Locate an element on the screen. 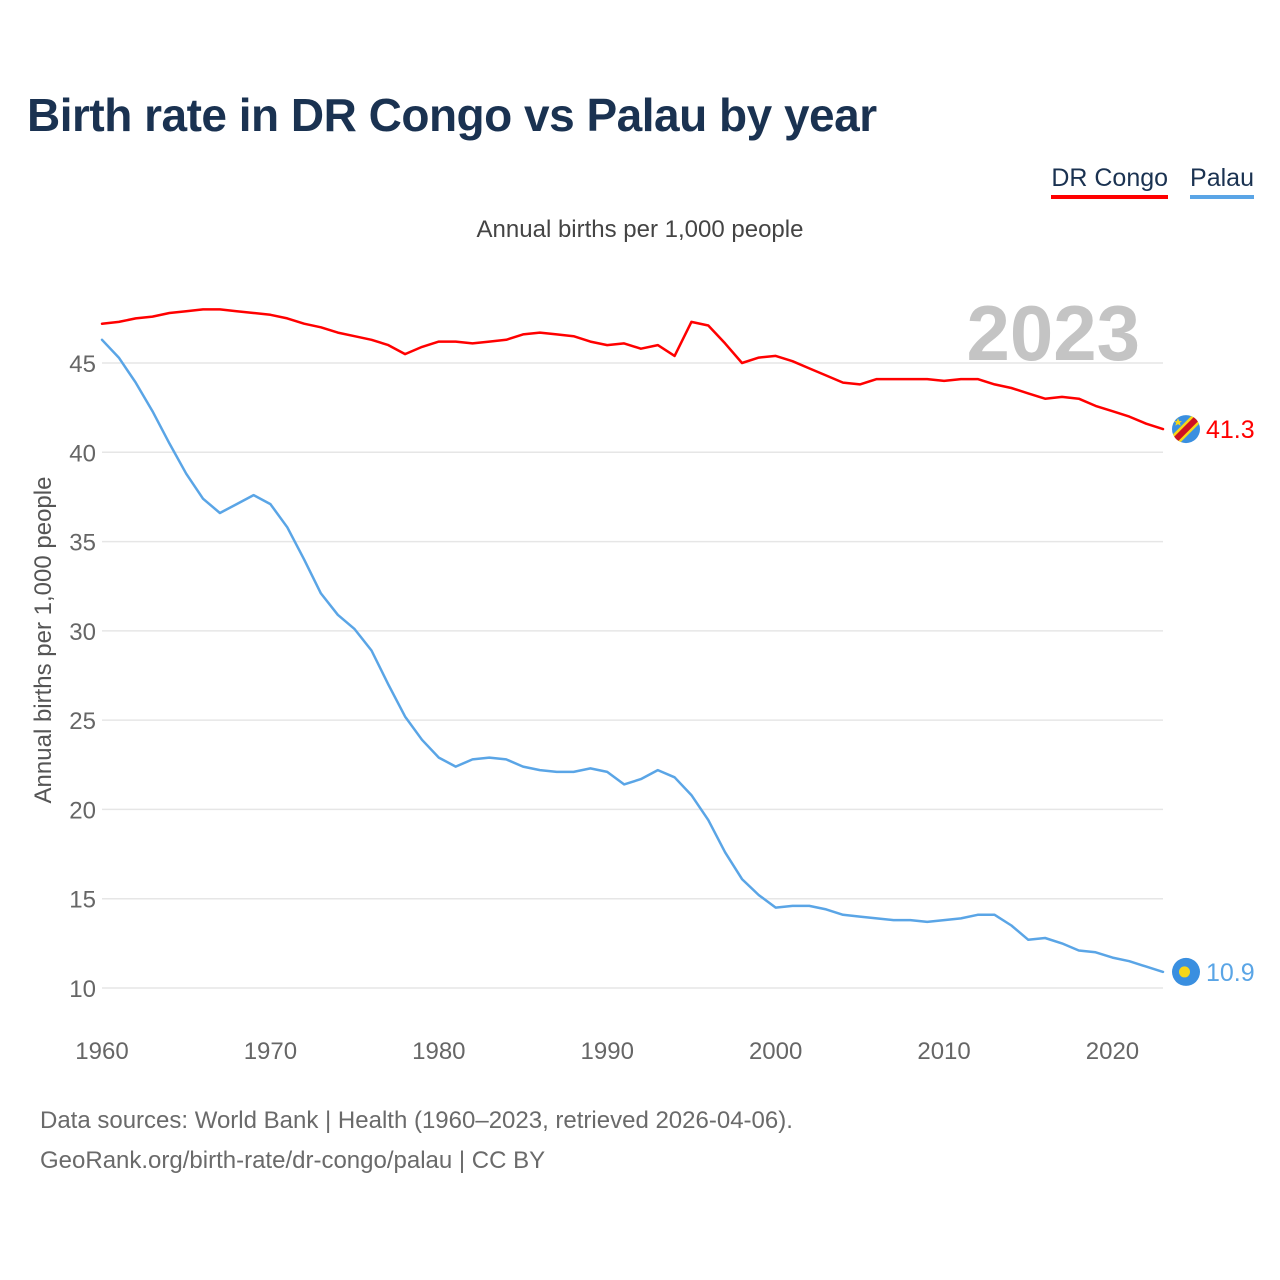 This screenshot has height=1280, width=1280. x-tick-label: 1960 is located at coordinates (101, 1051).